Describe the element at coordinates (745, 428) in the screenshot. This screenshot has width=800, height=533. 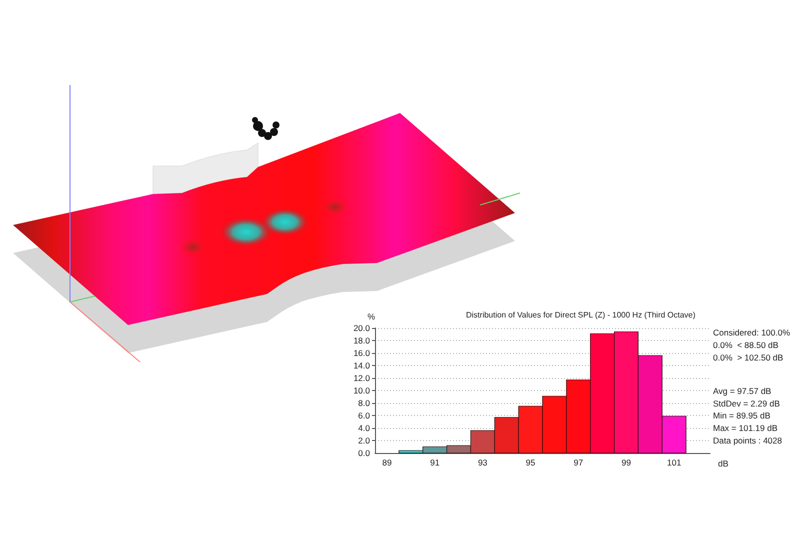
I see `text: Max = 101.19 dB` at that location.